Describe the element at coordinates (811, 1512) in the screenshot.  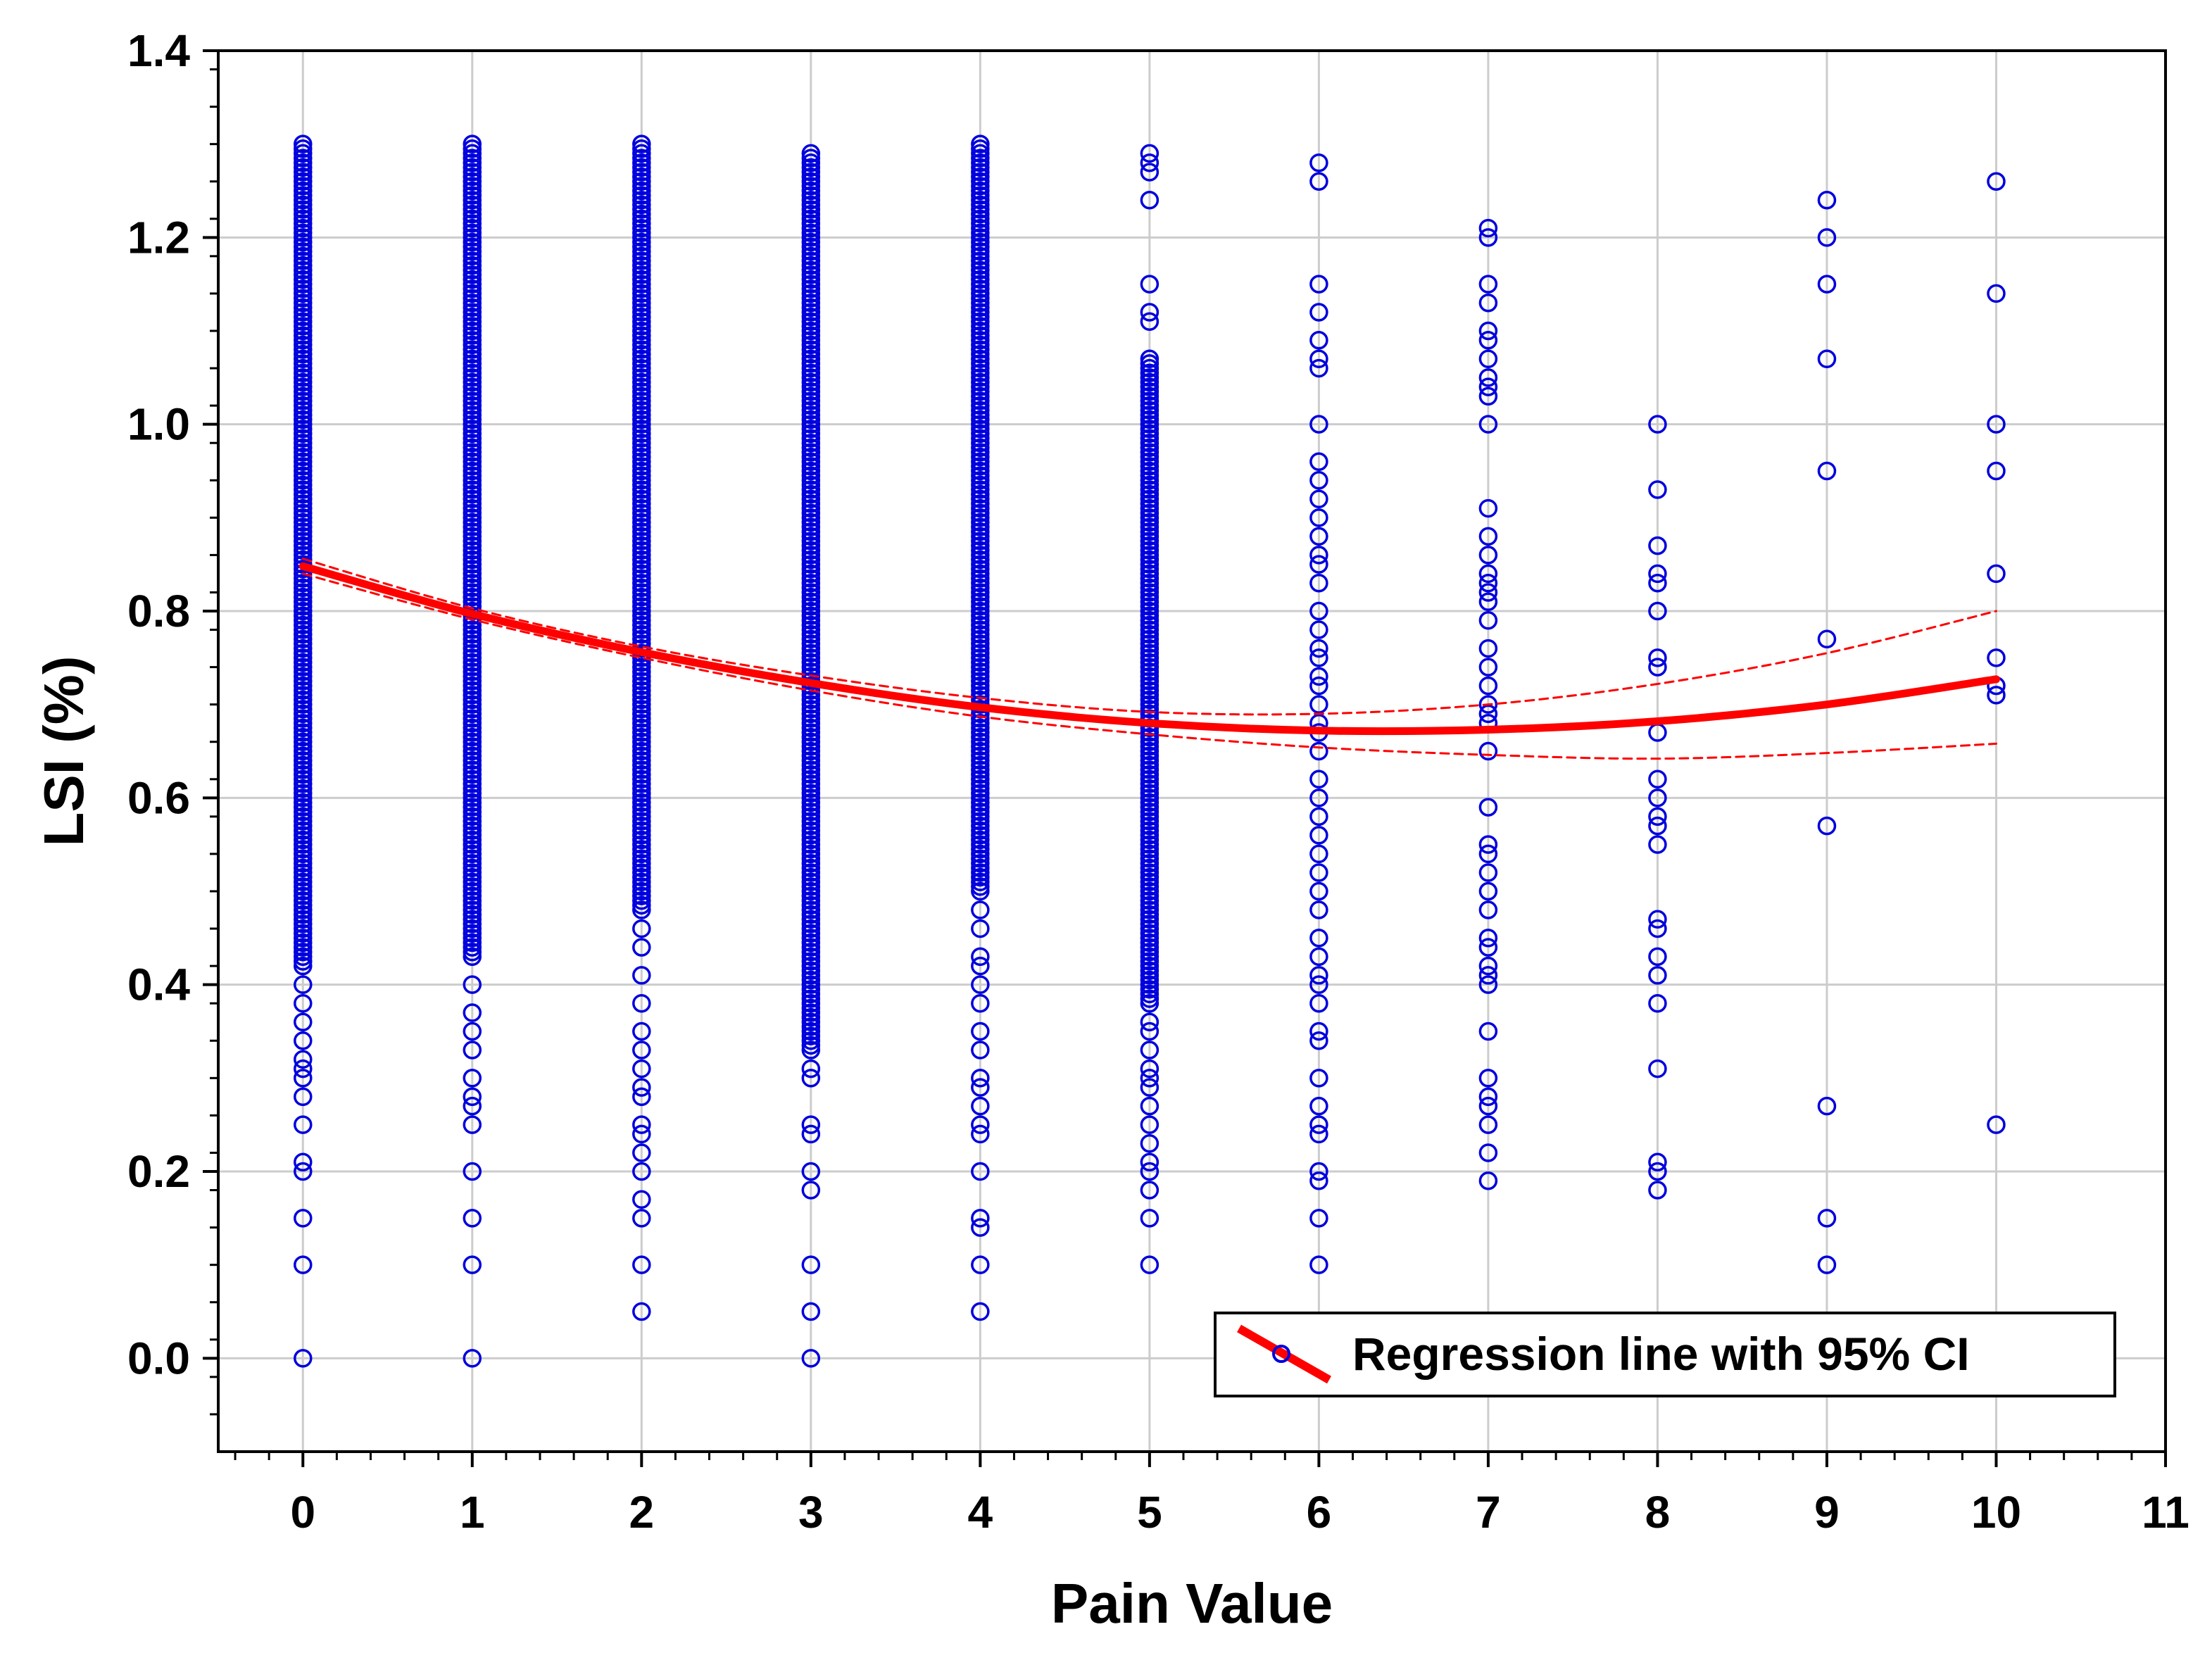
I see `x-tick-label: 3` at that location.